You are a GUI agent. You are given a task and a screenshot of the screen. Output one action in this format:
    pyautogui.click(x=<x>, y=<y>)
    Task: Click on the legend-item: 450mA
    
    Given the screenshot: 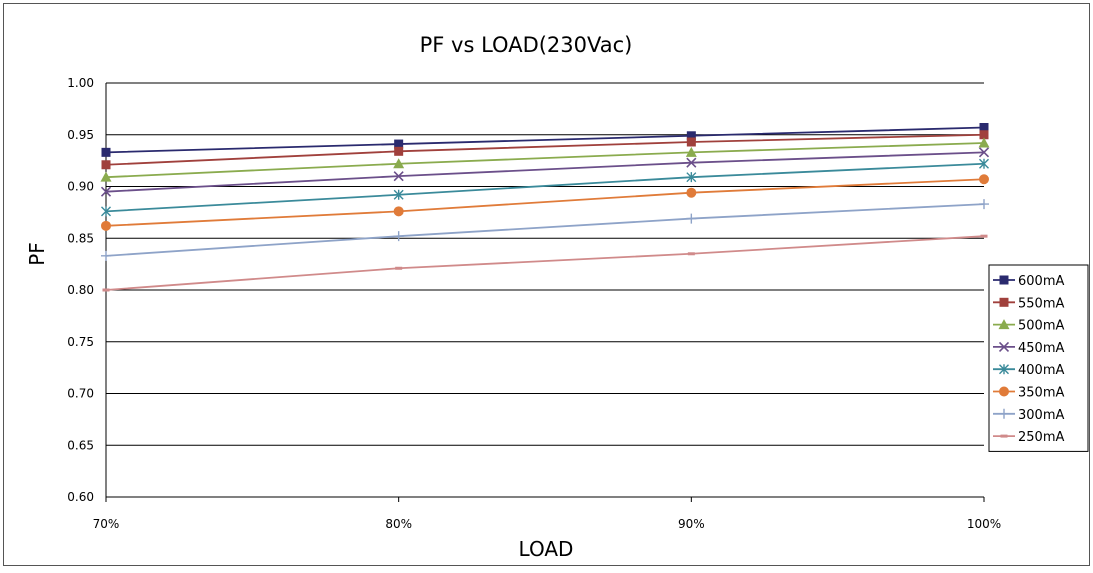 What is the action you would take?
    pyautogui.click(x=1028, y=348)
    